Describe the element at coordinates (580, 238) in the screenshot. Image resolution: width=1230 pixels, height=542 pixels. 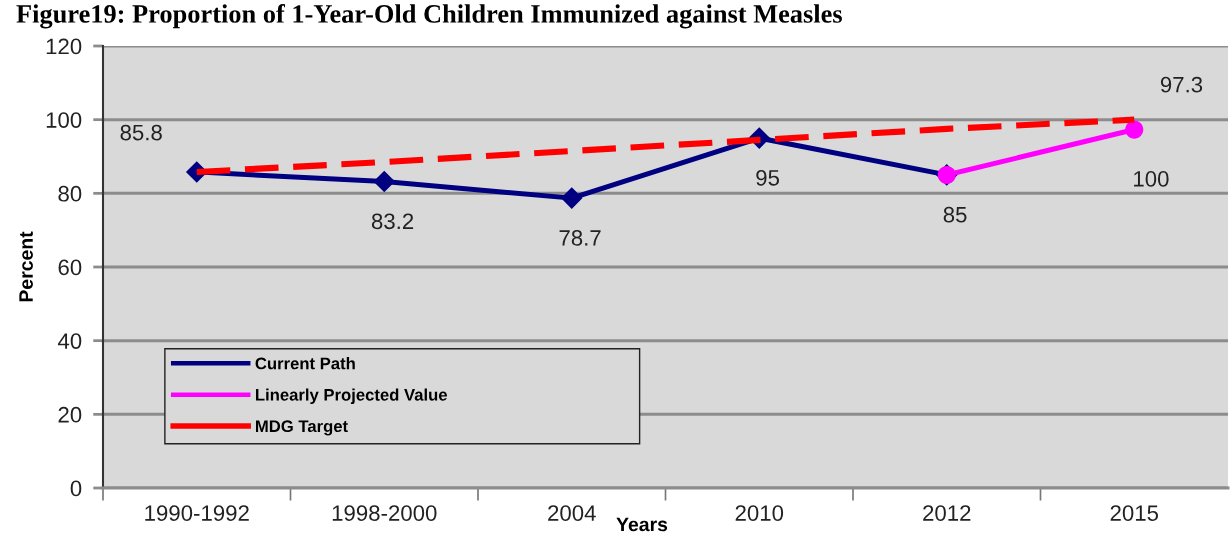
I see `data-label: 78.7` at that location.